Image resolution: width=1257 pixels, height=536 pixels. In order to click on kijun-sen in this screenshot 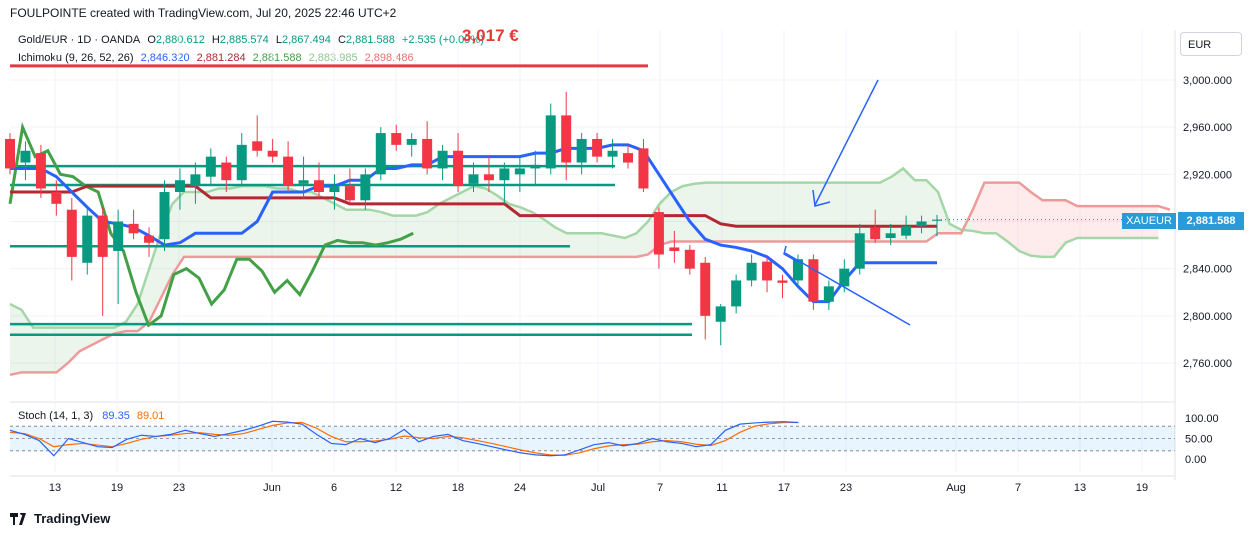, I will do `click(473, 206)`.